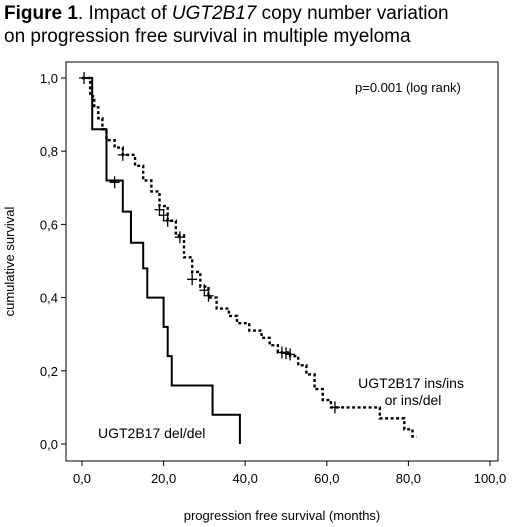 Image resolution: width=520 pixels, height=527 pixels. Describe the element at coordinates (282, 515) in the screenshot. I see `x-axis-label: progression free survival (months)` at that location.